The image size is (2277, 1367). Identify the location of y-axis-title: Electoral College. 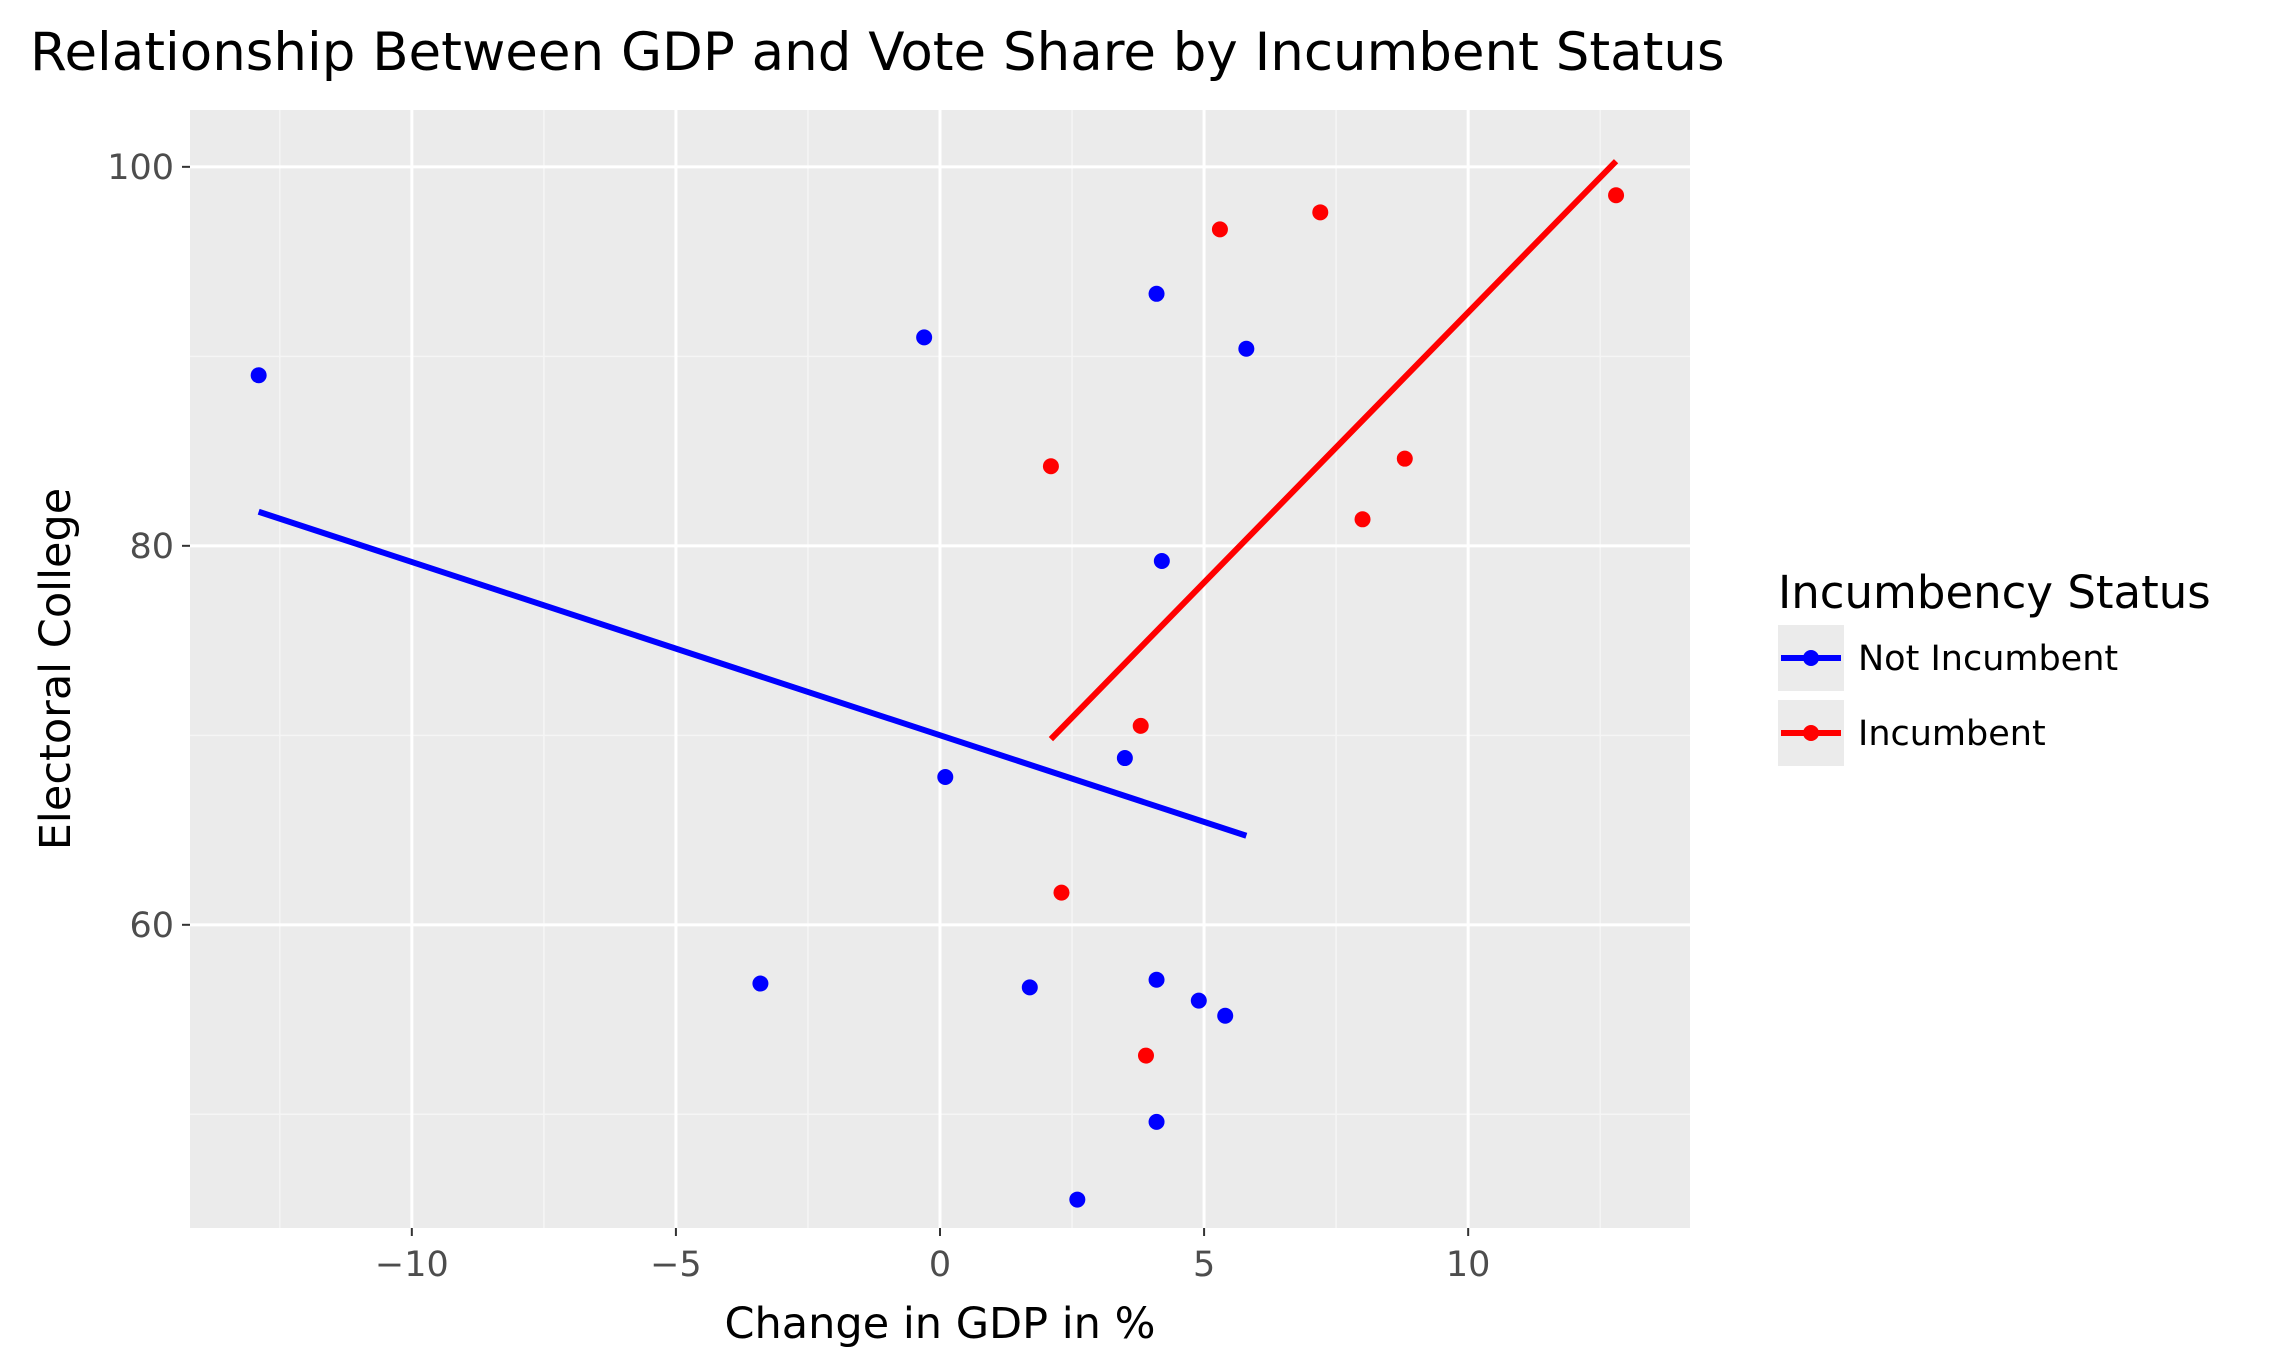
(56, 669).